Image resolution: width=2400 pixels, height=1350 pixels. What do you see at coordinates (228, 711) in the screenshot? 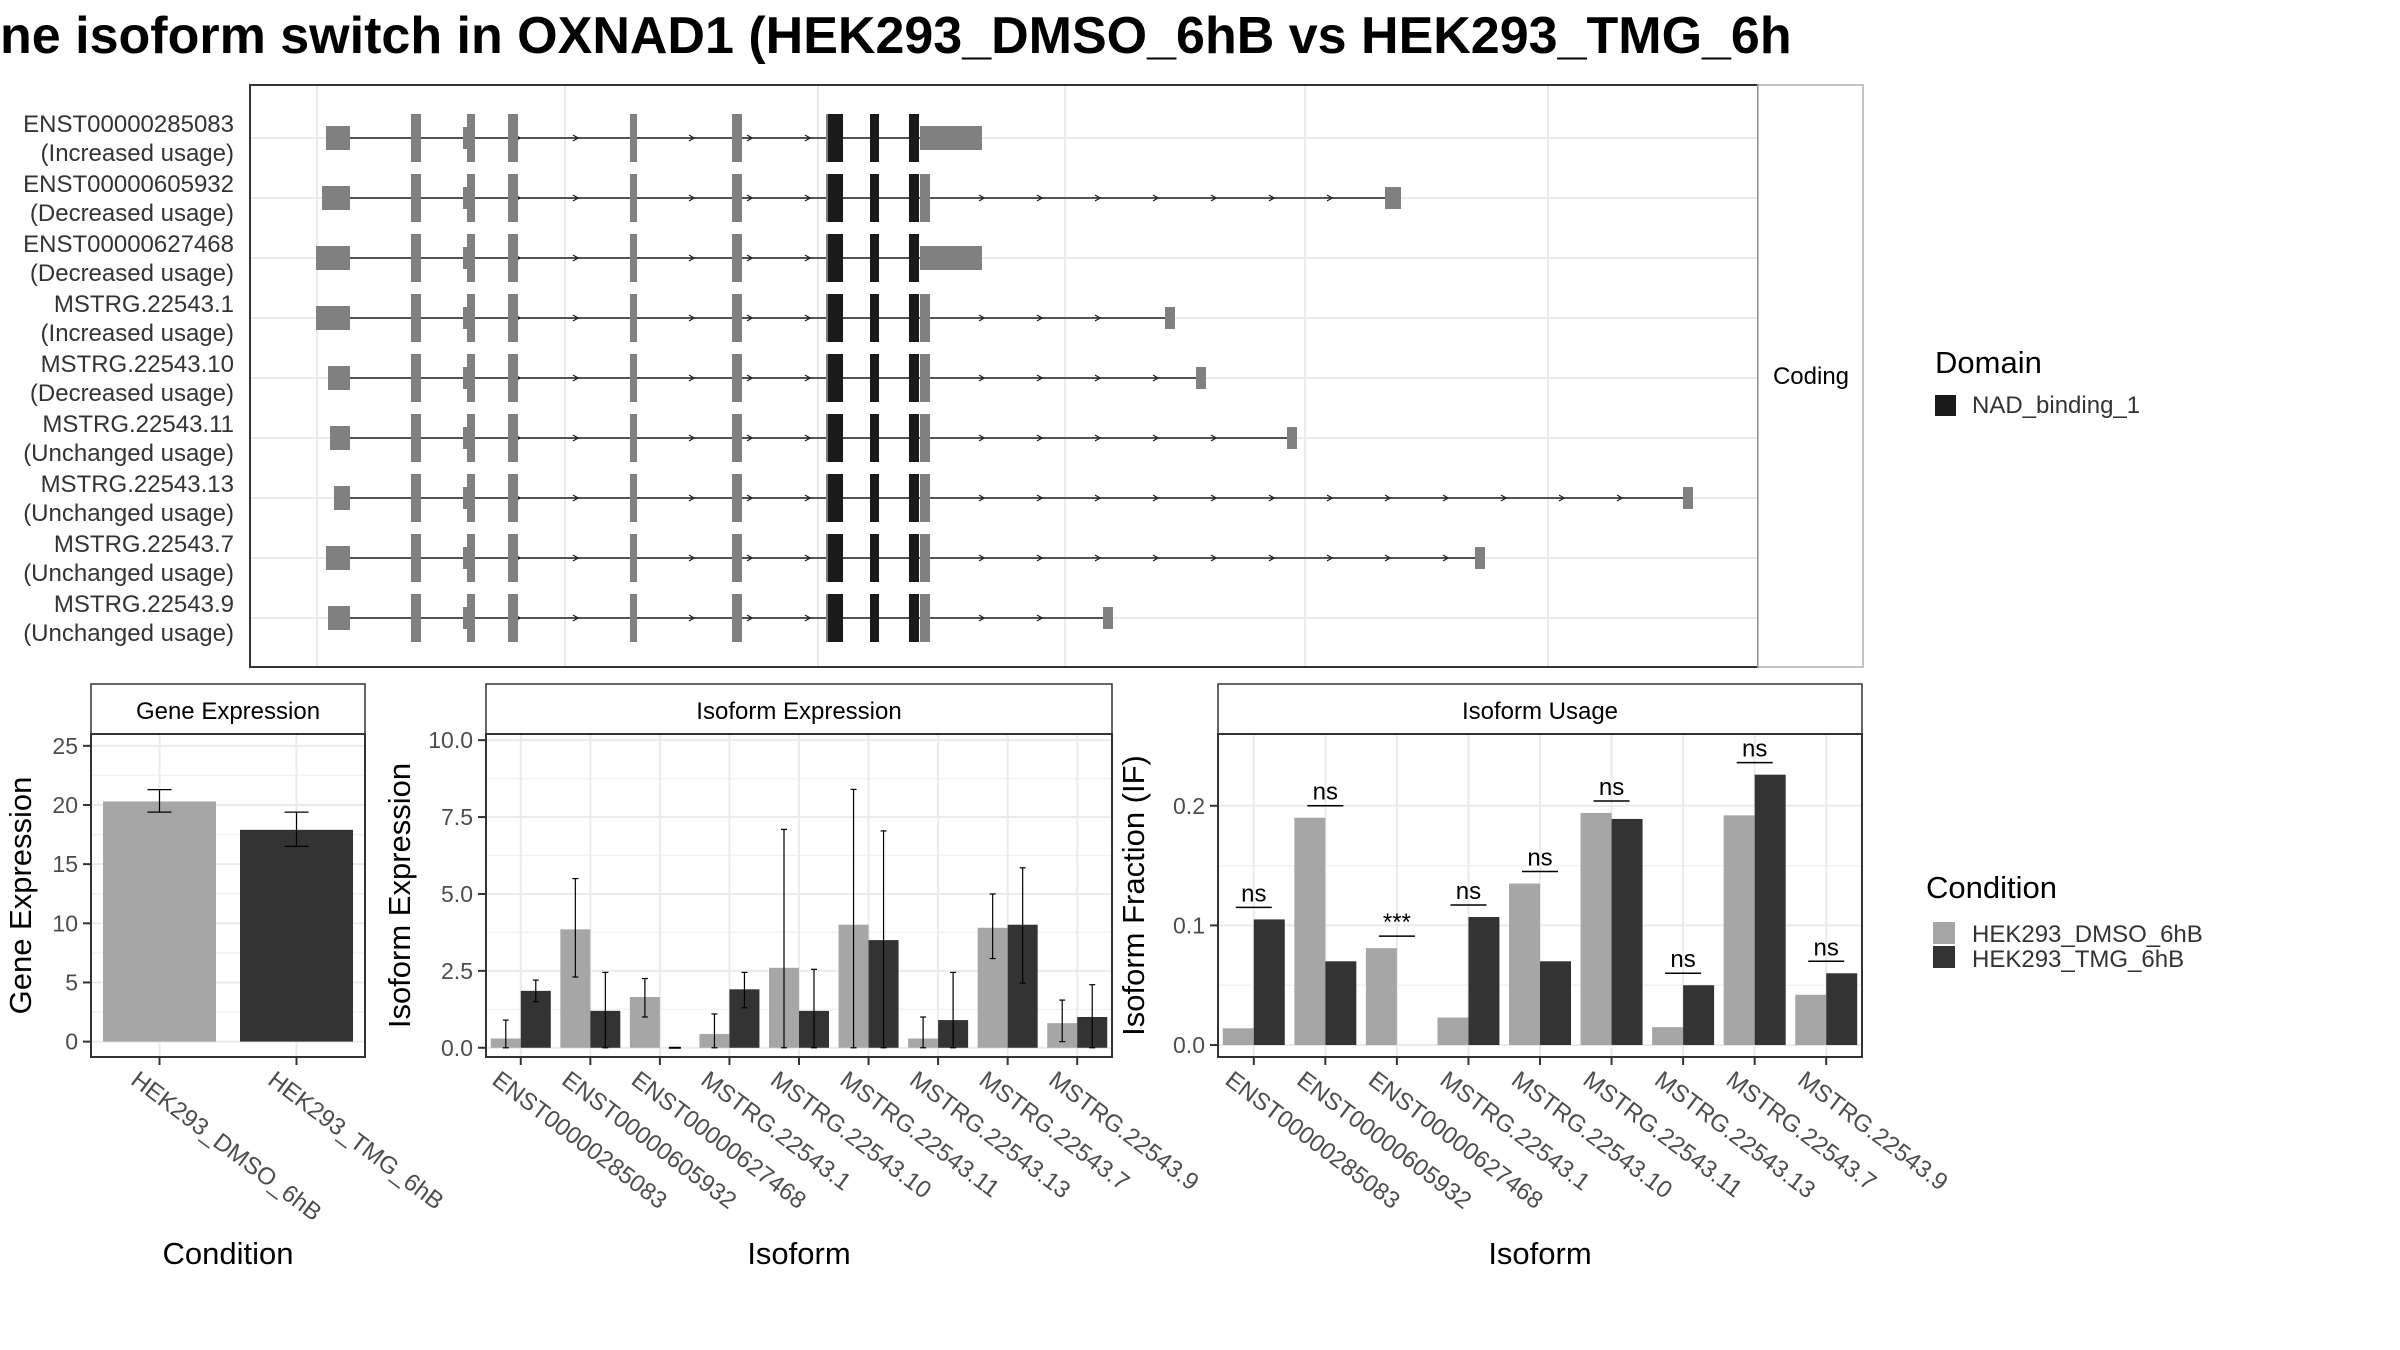
I see `panel-strip-label: Gene Expression` at bounding box center [228, 711].